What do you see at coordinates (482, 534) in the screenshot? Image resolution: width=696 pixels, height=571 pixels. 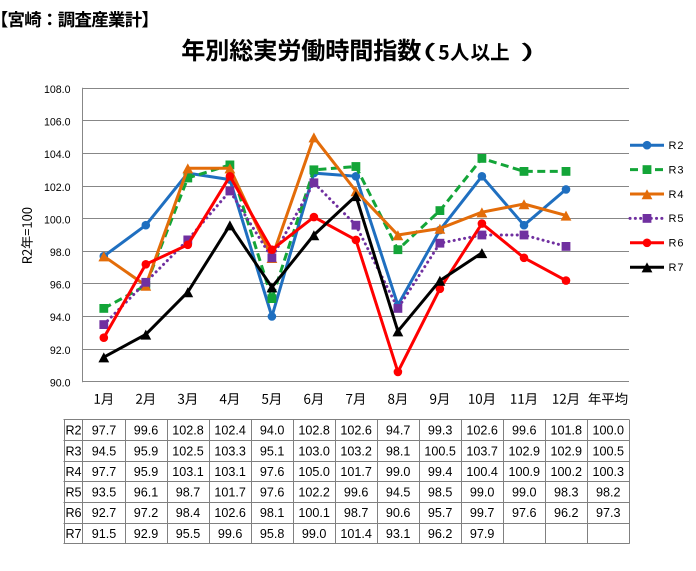 I see `svg-text: 97.9` at bounding box center [482, 534].